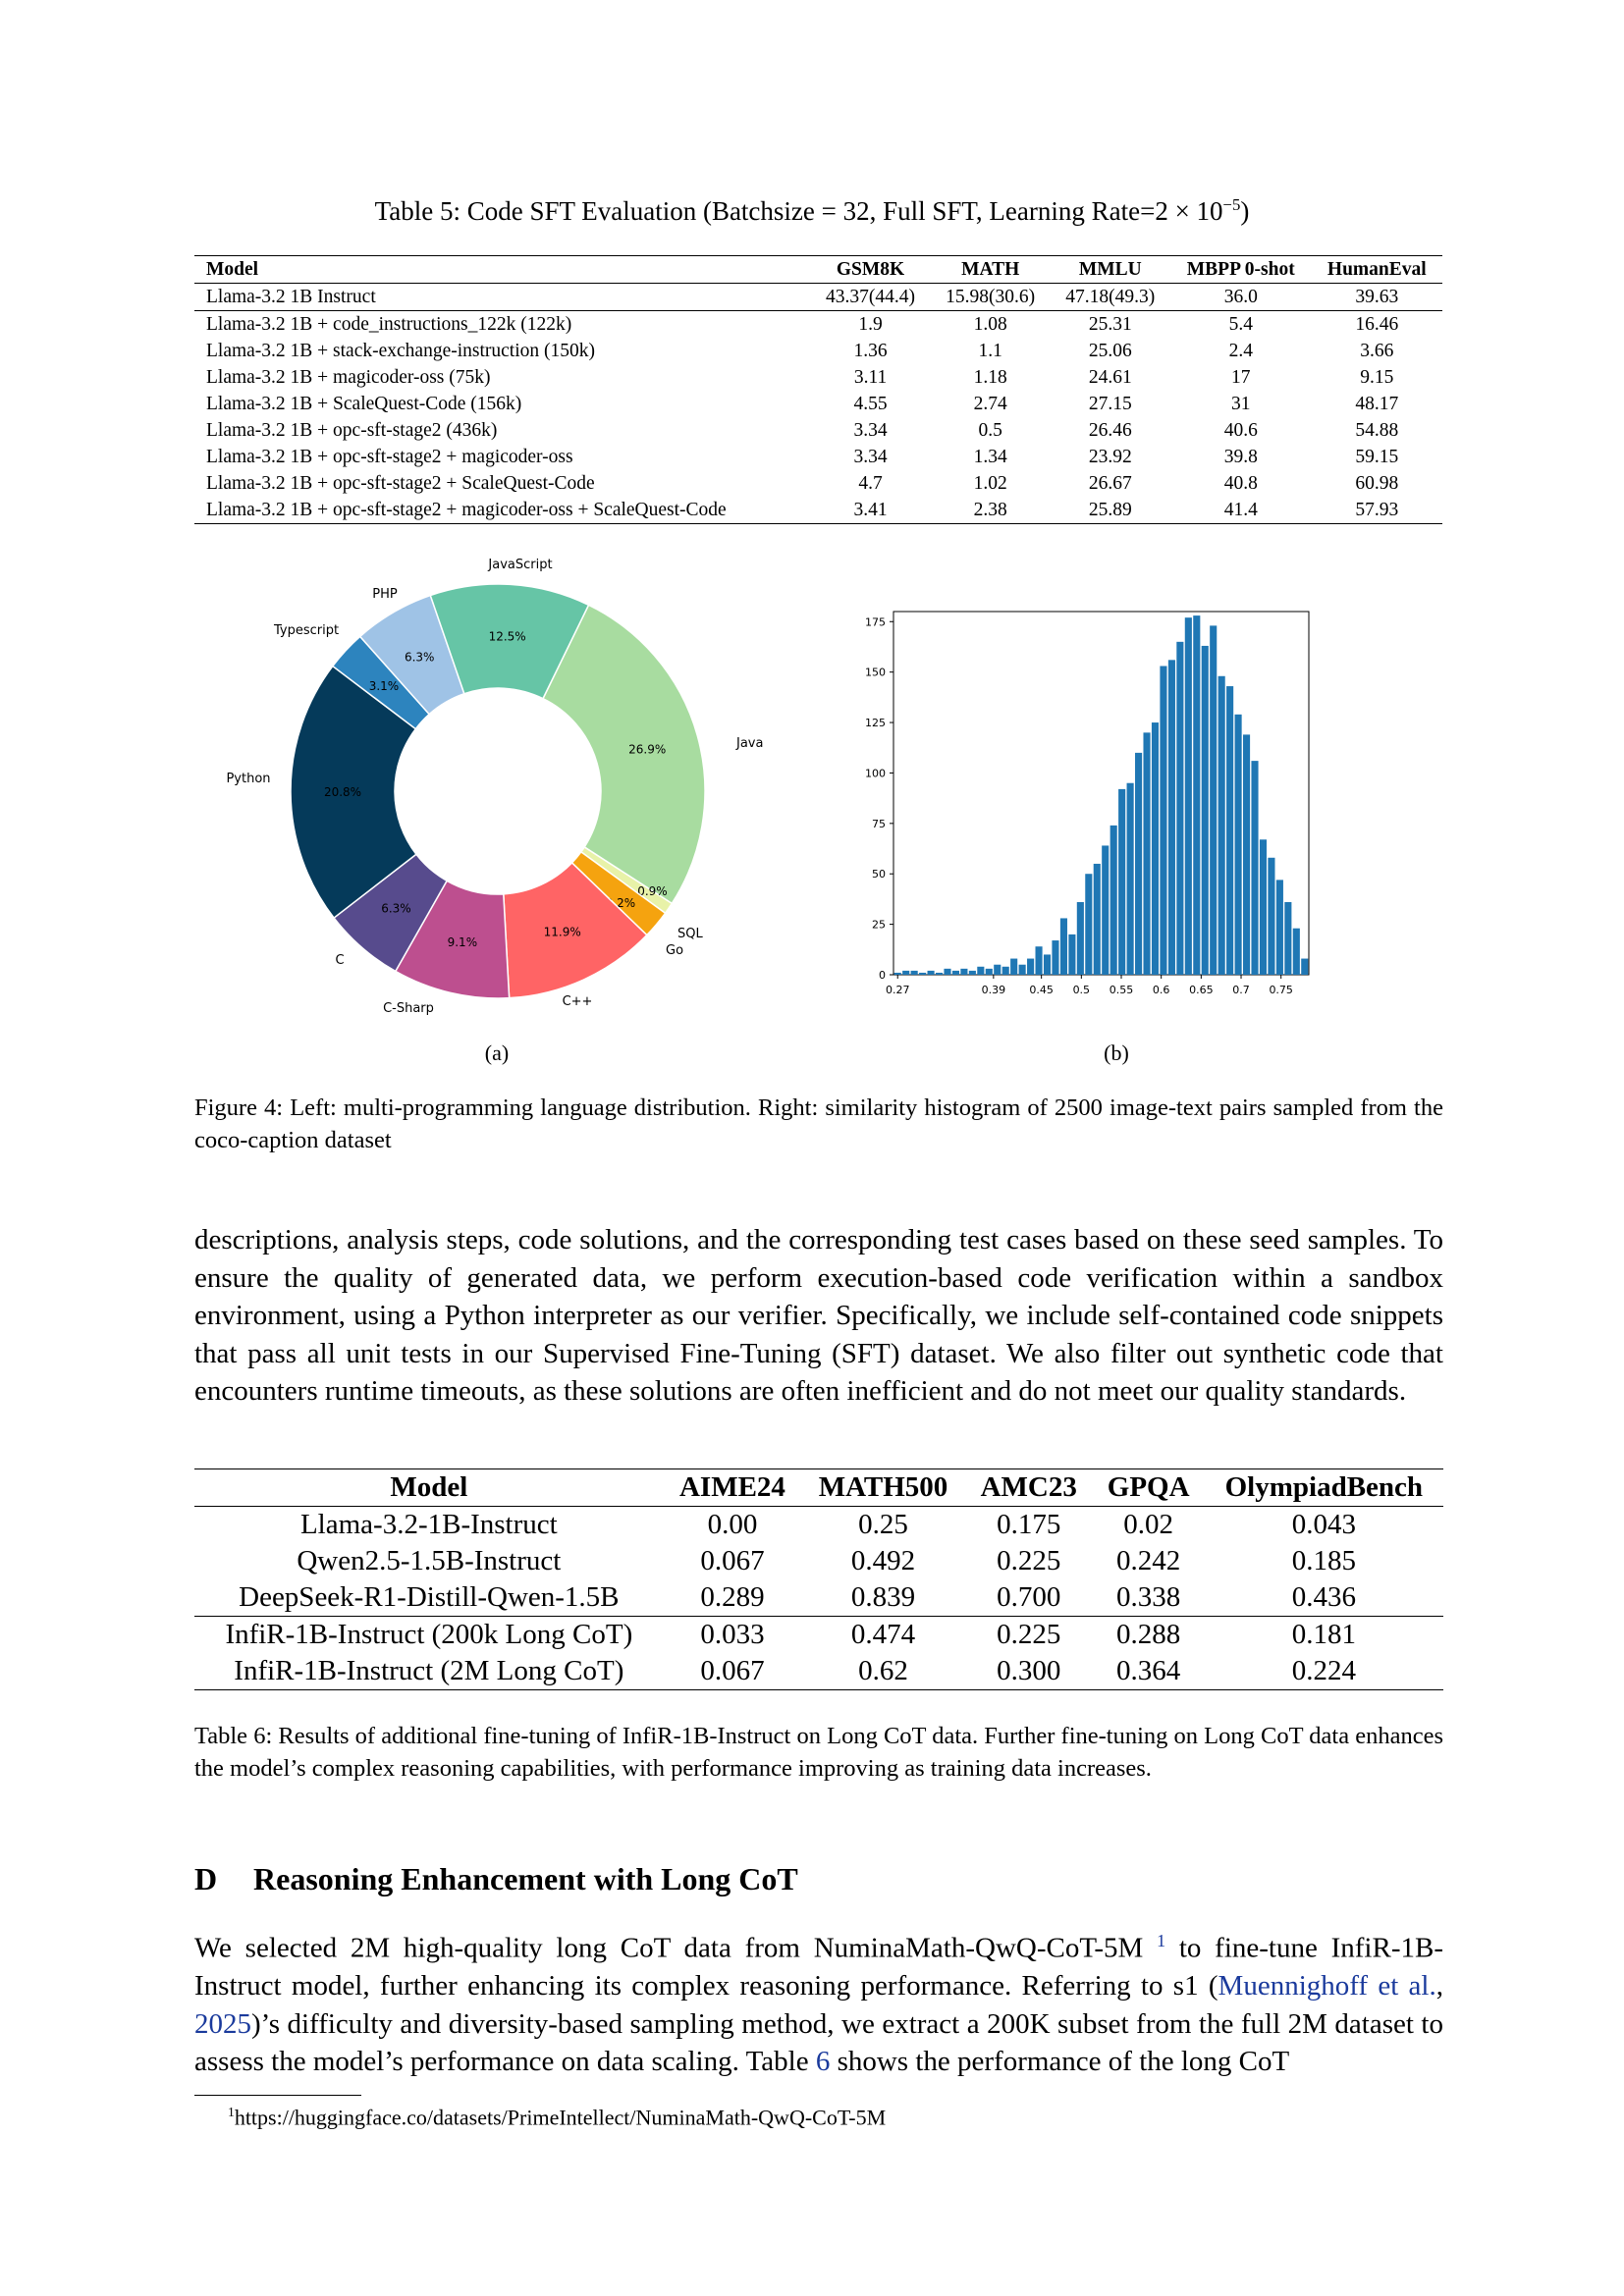 Image resolution: width=1624 pixels, height=2296 pixels. What do you see at coordinates (1161, 1940) in the screenshot?
I see `footnote-ref: 1` at bounding box center [1161, 1940].